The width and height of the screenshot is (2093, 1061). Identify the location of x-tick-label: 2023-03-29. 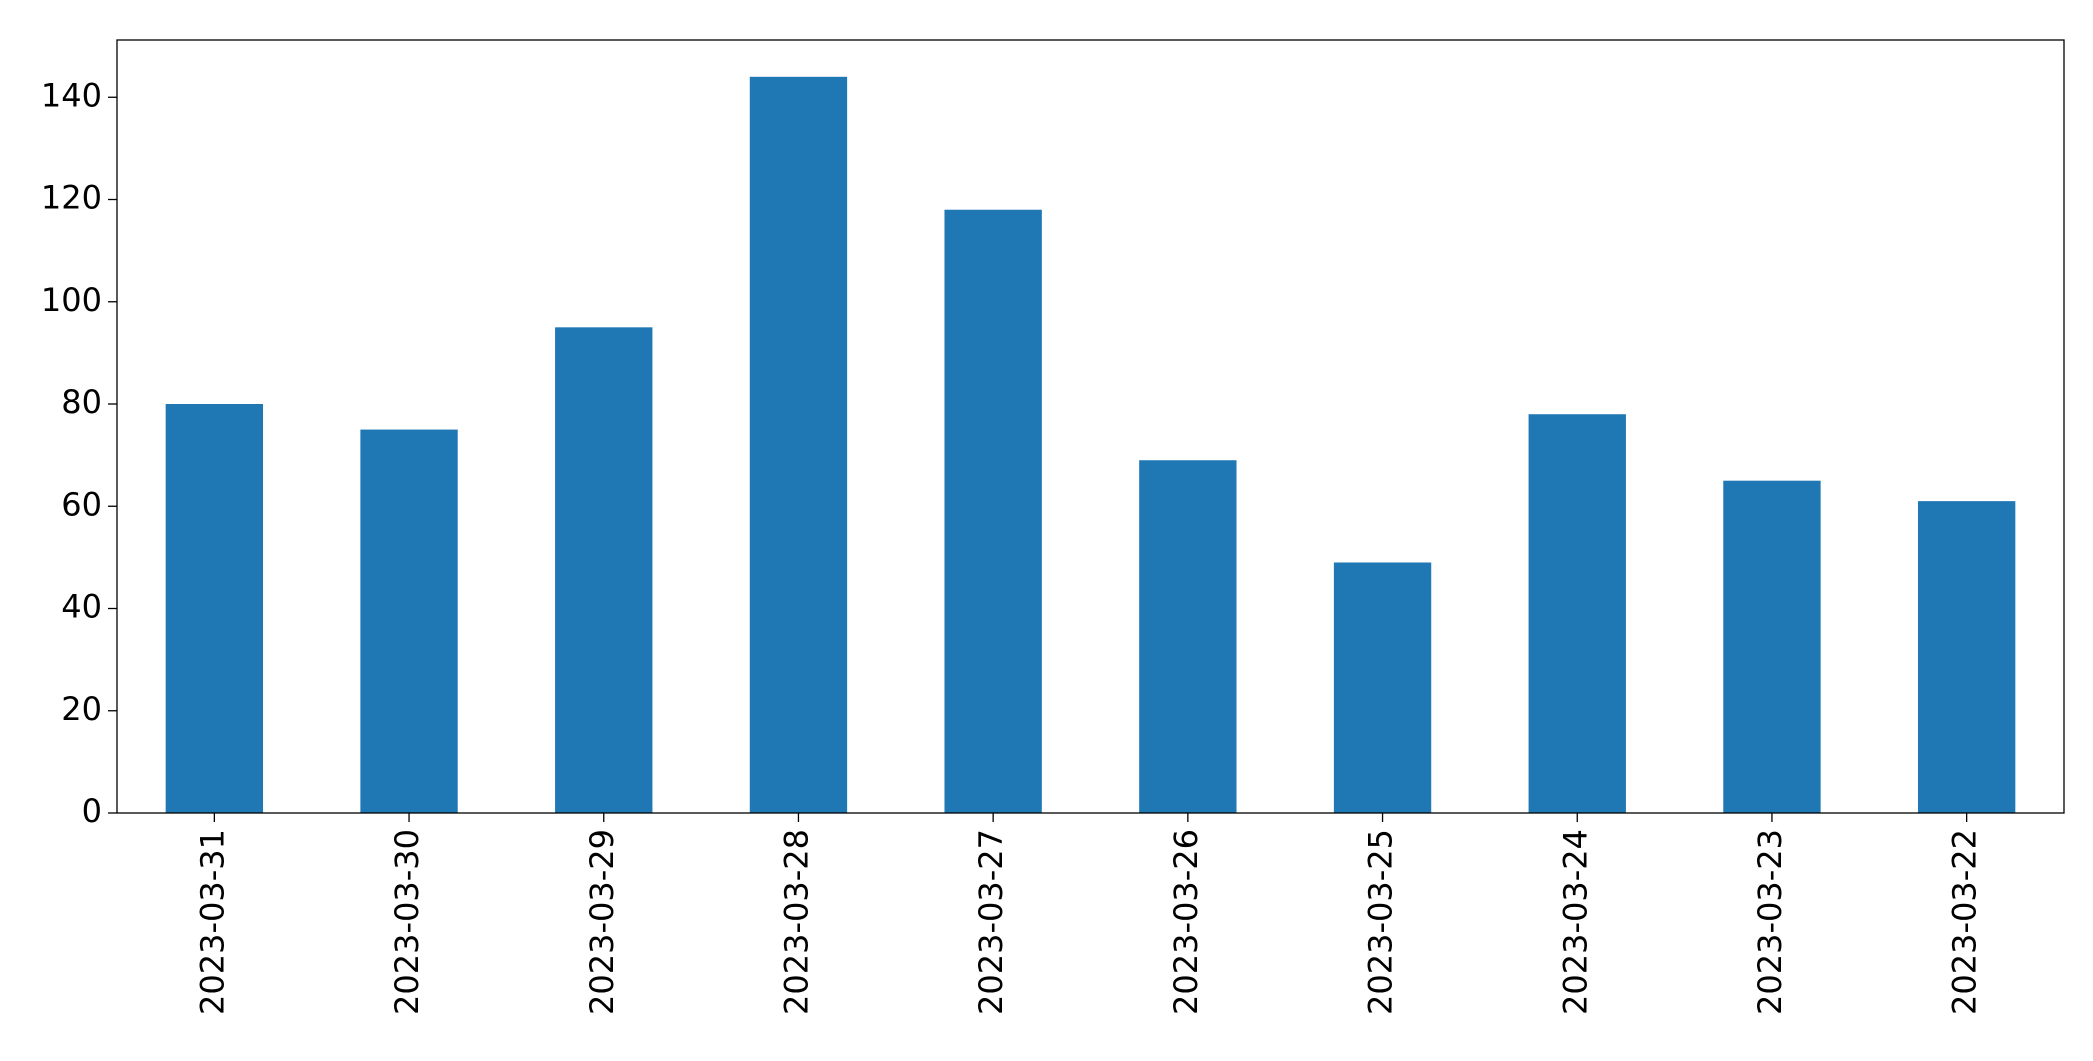
(602, 922).